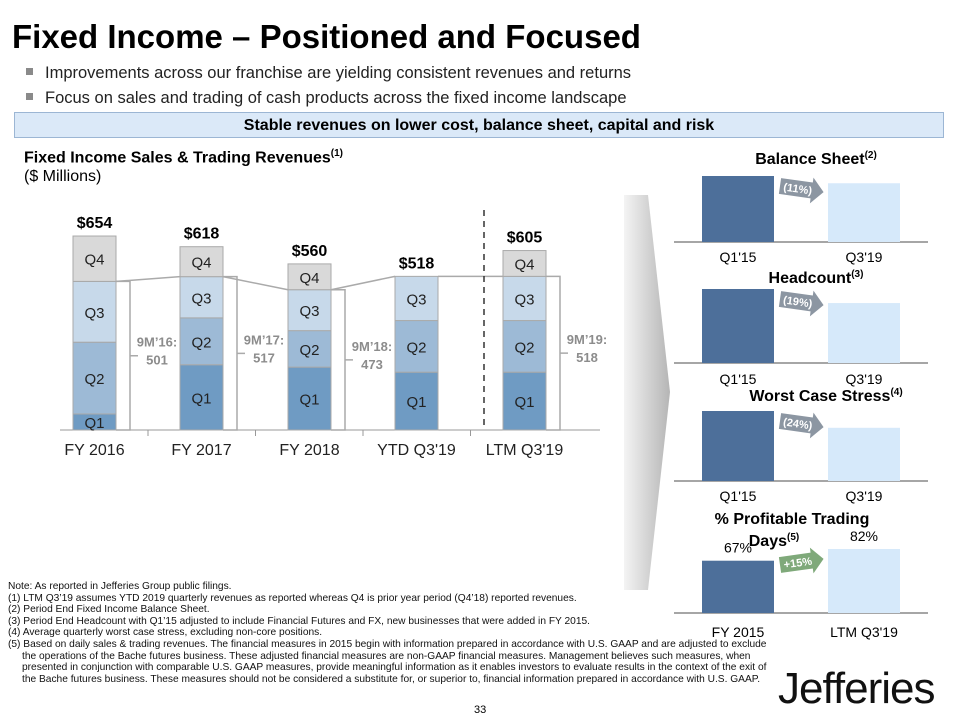 The image size is (960, 720). I want to click on footnote-ref: (1), so click(337, 153).